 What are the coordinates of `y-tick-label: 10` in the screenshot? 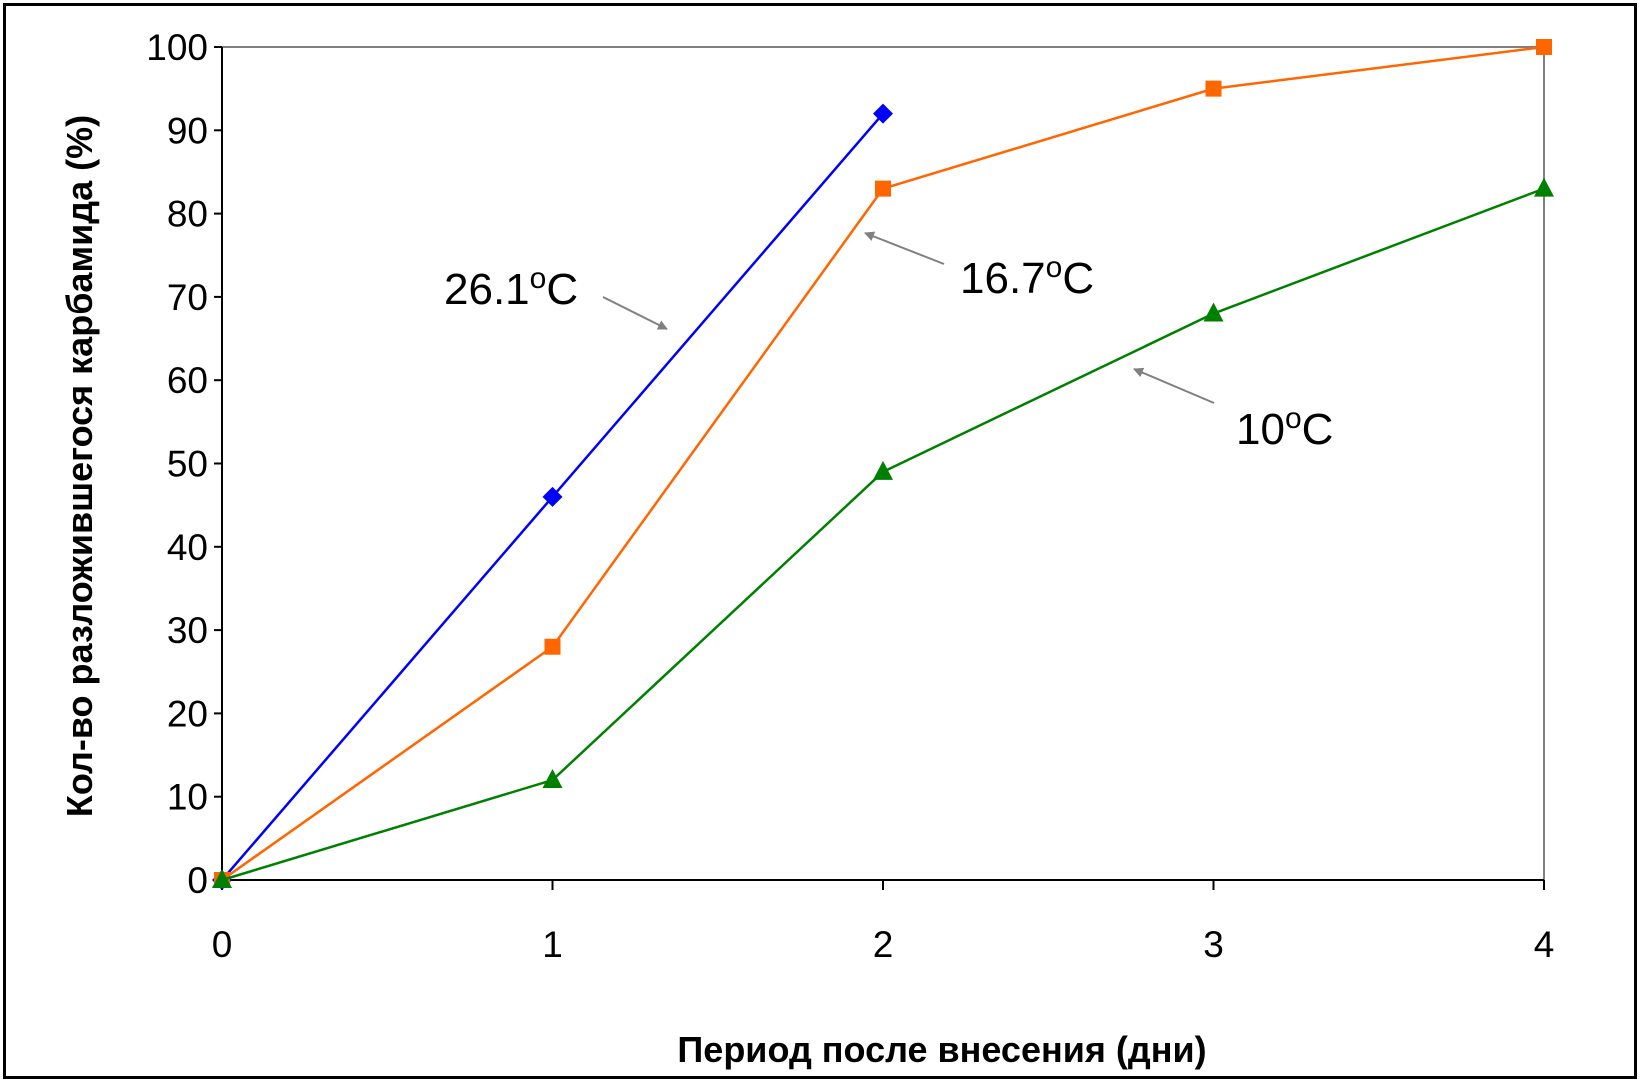 It's located at (187, 797).